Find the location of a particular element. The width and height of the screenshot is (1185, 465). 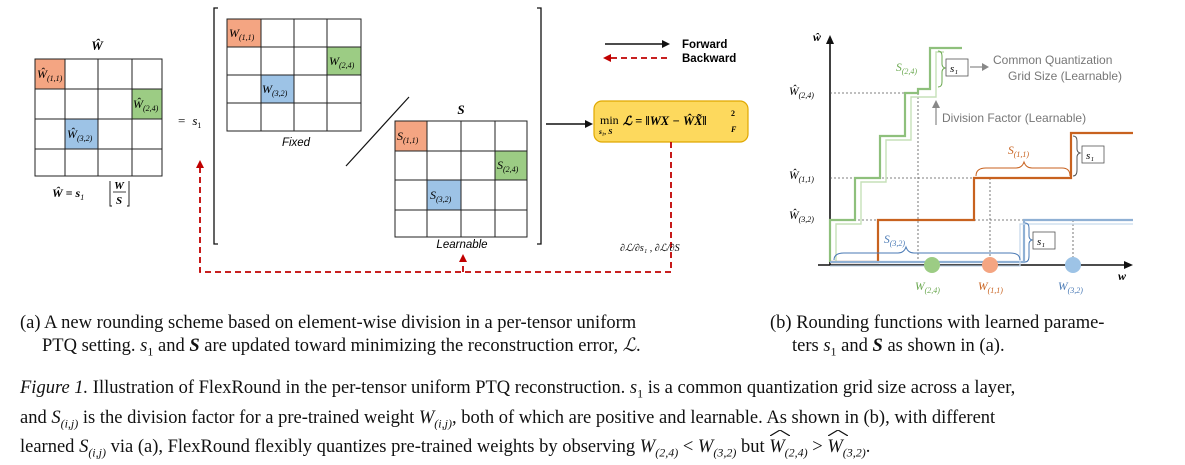

s1-box-top is located at coordinates (957, 67).